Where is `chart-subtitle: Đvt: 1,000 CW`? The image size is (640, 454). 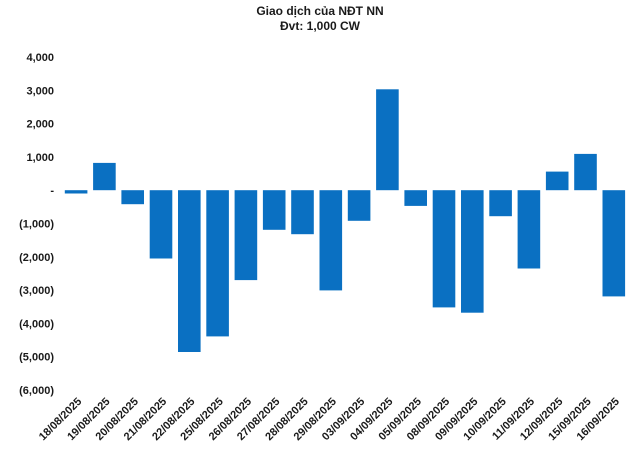
chart-subtitle: Đvt: 1,000 CW is located at coordinates (320, 26).